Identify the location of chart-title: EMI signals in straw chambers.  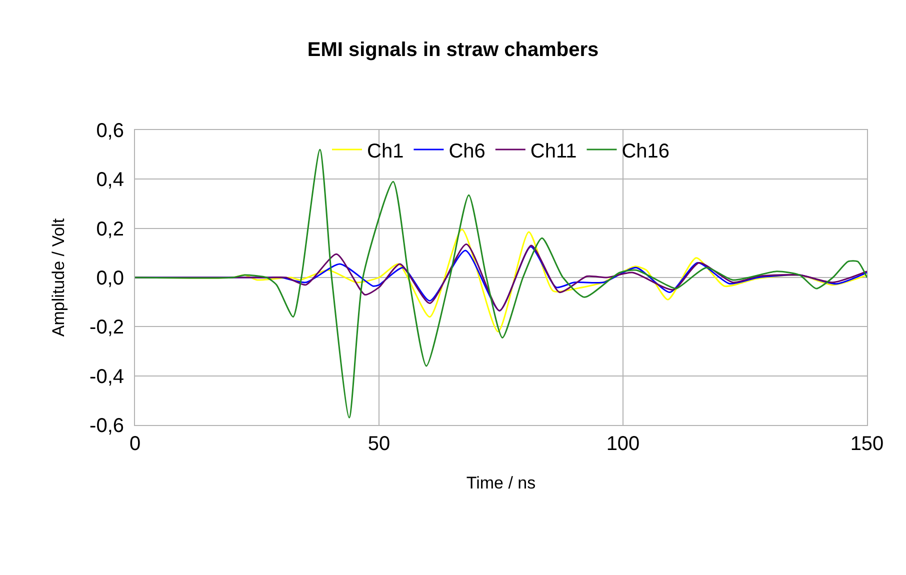
(453, 49).